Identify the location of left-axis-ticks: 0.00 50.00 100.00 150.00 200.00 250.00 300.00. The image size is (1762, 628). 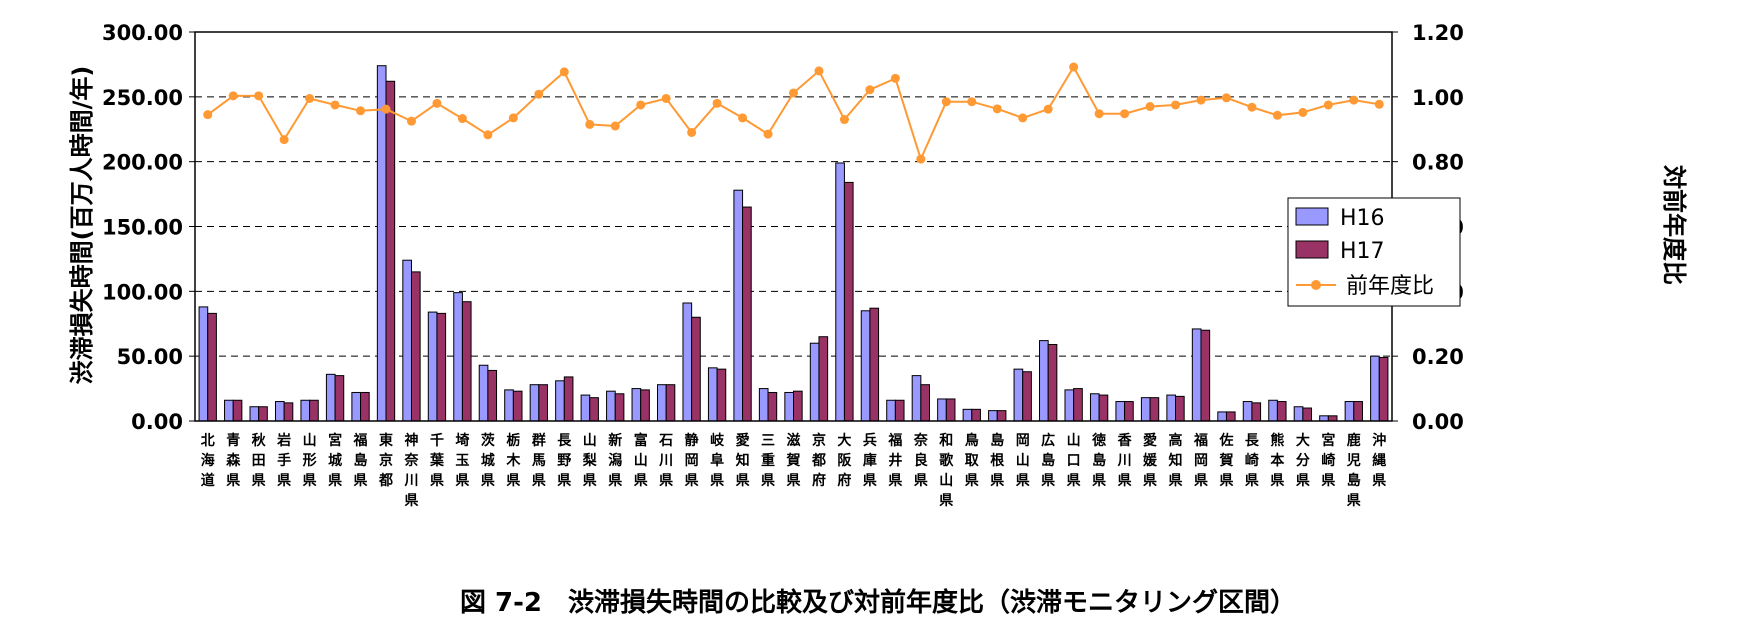
(148, 227).